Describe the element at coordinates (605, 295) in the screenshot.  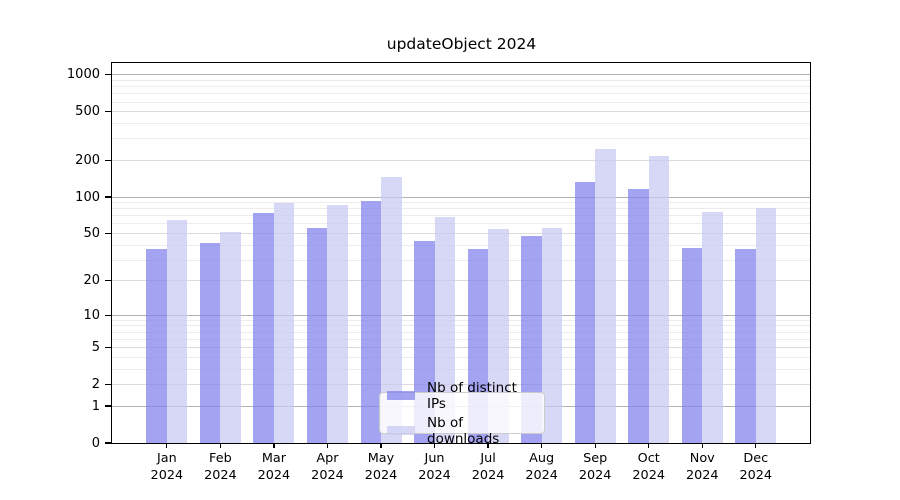
I see `bar-downloads-sep` at that location.